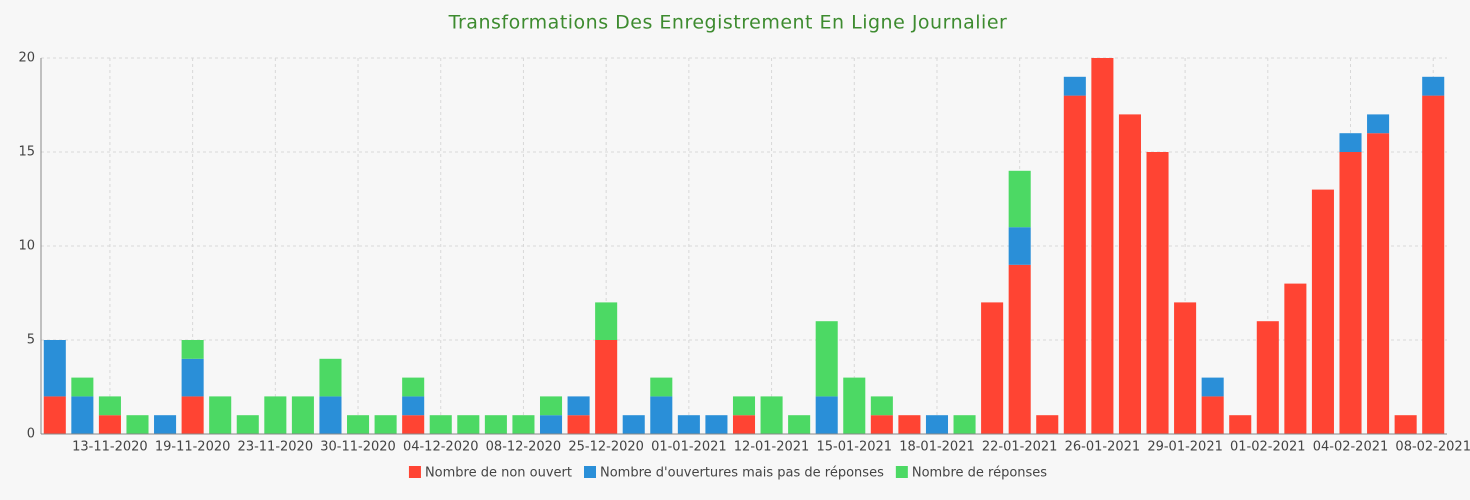  What do you see at coordinates (358, 447) in the screenshot?
I see `x-tick-label: 30-11-2020` at bounding box center [358, 447].